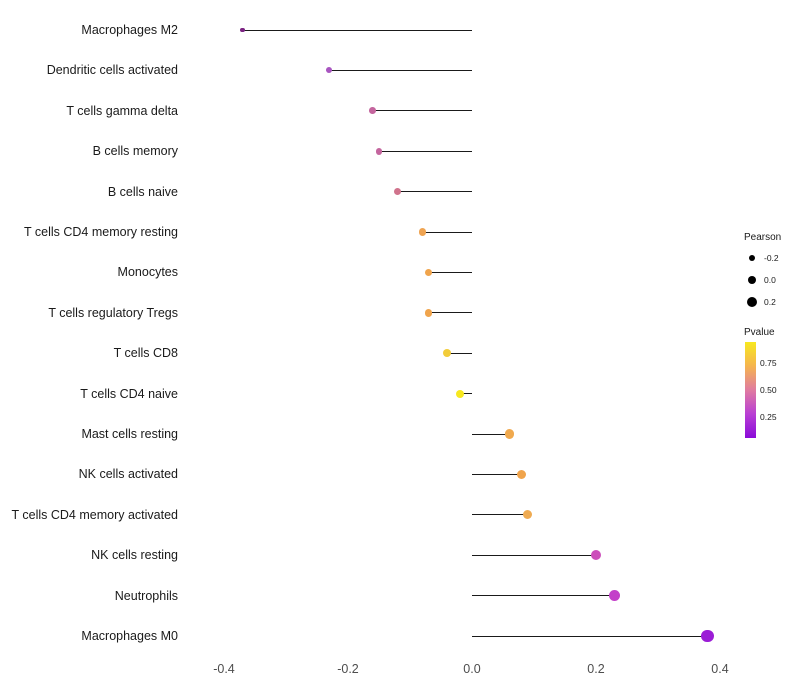 The height and width of the screenshot is (700, 800). What do you see at coordinates (763, 237) in the screenshot?
I see `size-legend-title: Pearson` at bounding box center [763, 237].